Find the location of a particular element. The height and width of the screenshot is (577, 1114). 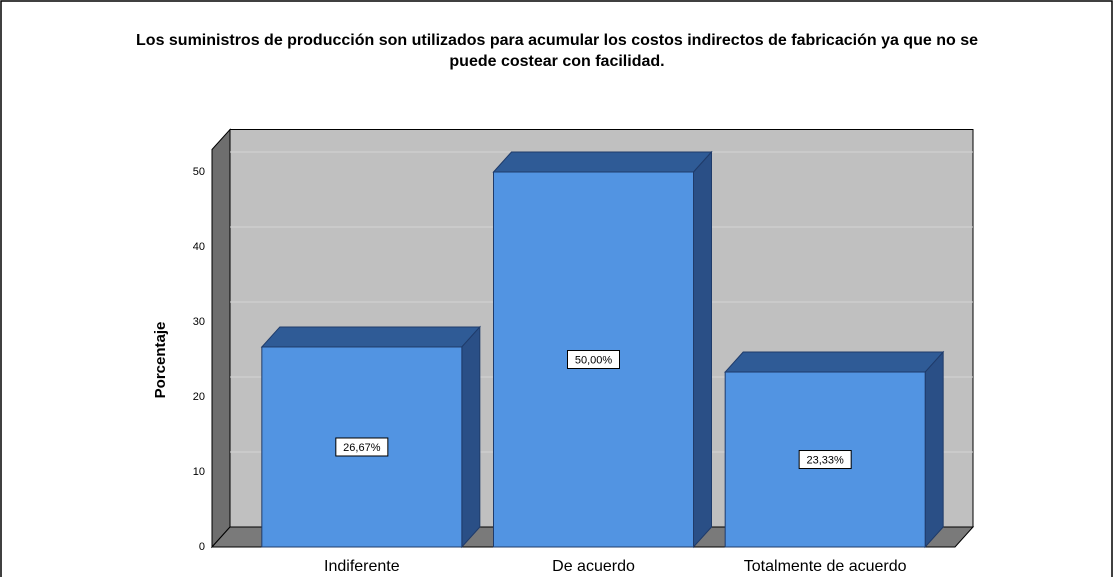

x-tick-label: Totalmente de acuerdo is located at coordinates (825, 566).